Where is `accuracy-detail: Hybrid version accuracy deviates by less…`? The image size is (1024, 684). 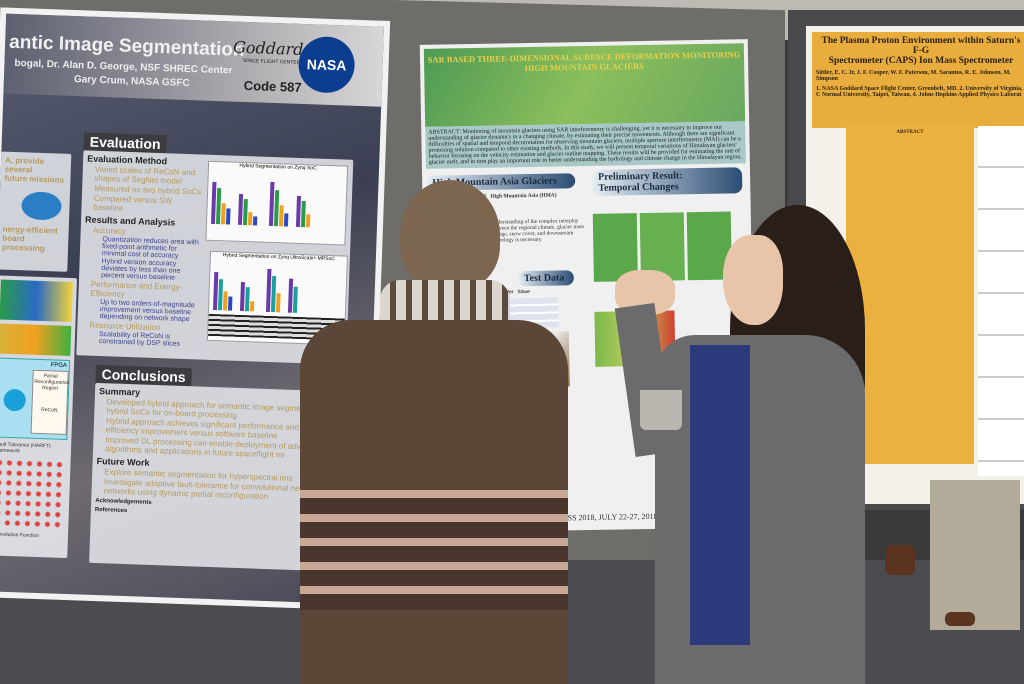
accuracy-detail: Hybrid version accuracy deviates by less… is located at coordinates (140, 270).